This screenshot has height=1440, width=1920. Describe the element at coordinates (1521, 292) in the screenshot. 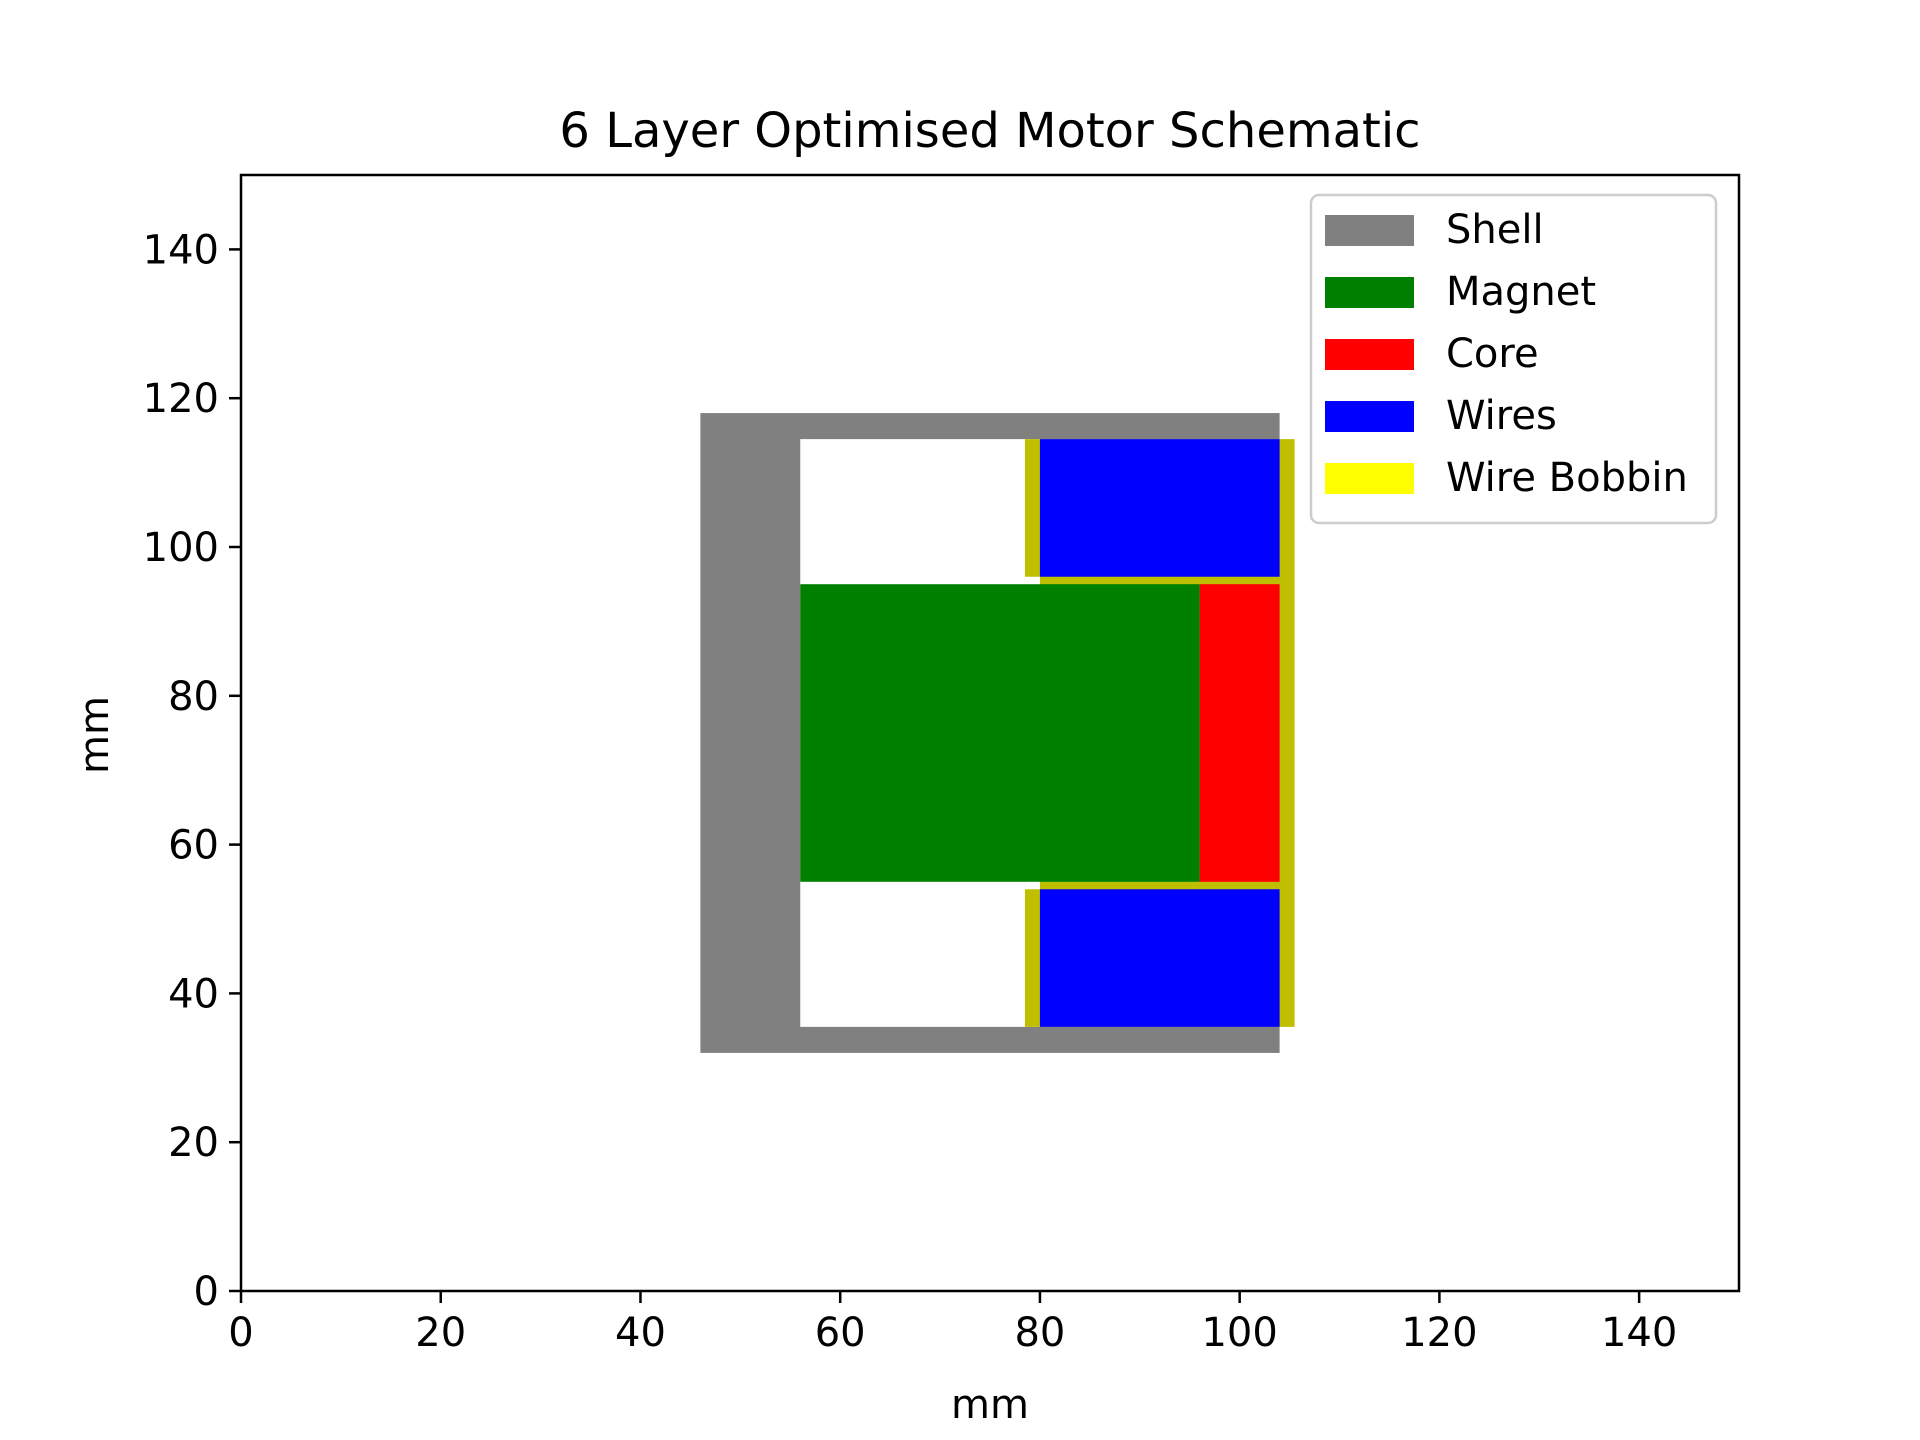

I see `legend-label: Magnet` at that location.